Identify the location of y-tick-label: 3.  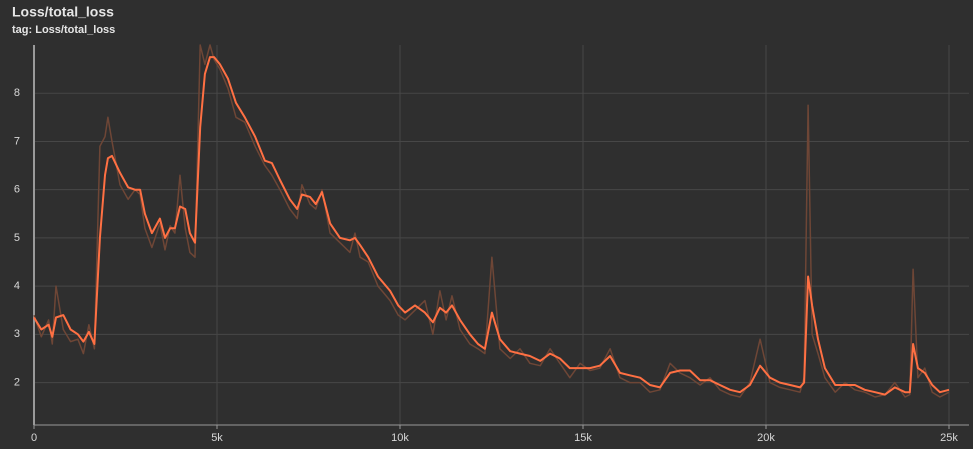
(17, 334).